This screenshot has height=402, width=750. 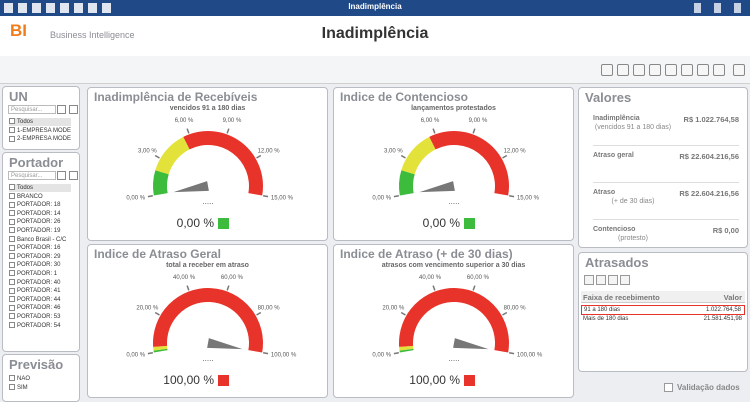 I want to click on window-toolbar, so click(x=58, y=8).